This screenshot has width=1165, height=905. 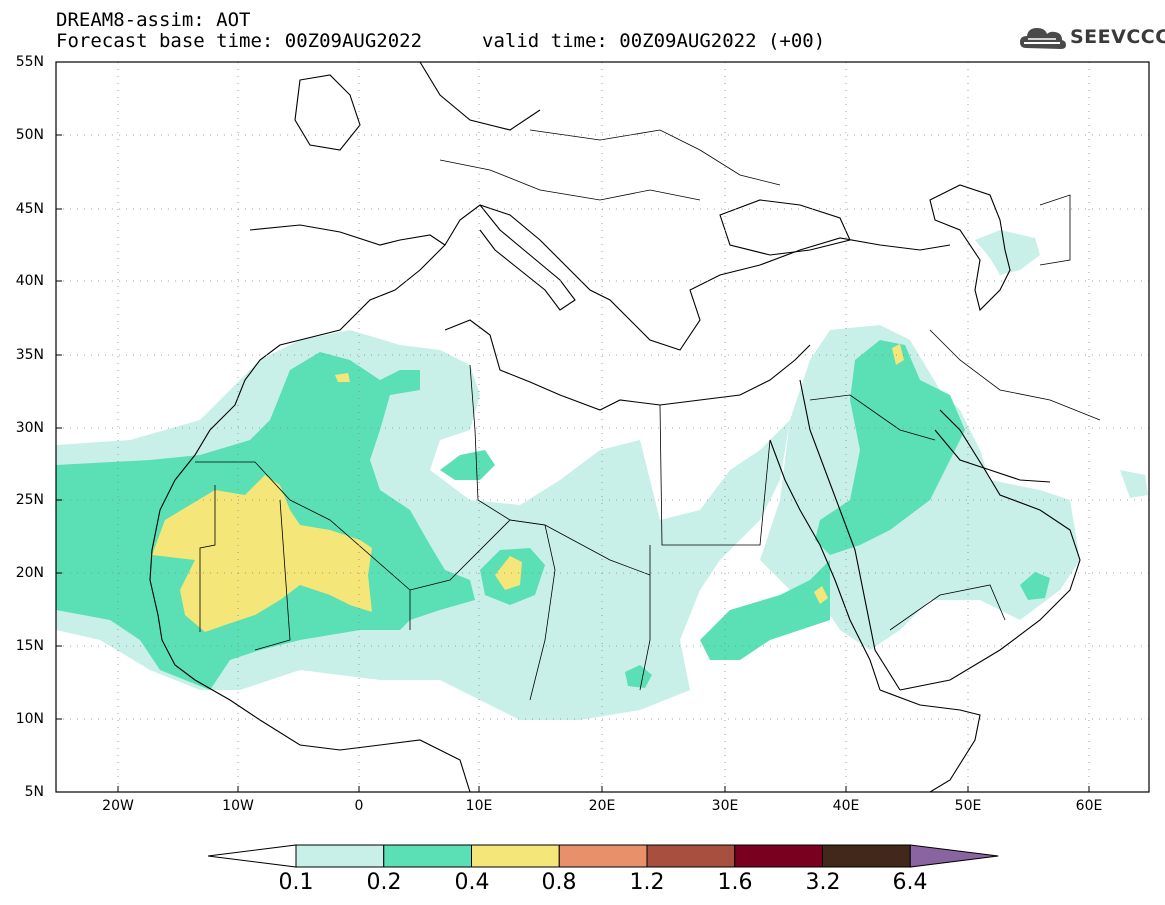 I want to click on y-tick-label: 30N, so click(x=29, y=428).